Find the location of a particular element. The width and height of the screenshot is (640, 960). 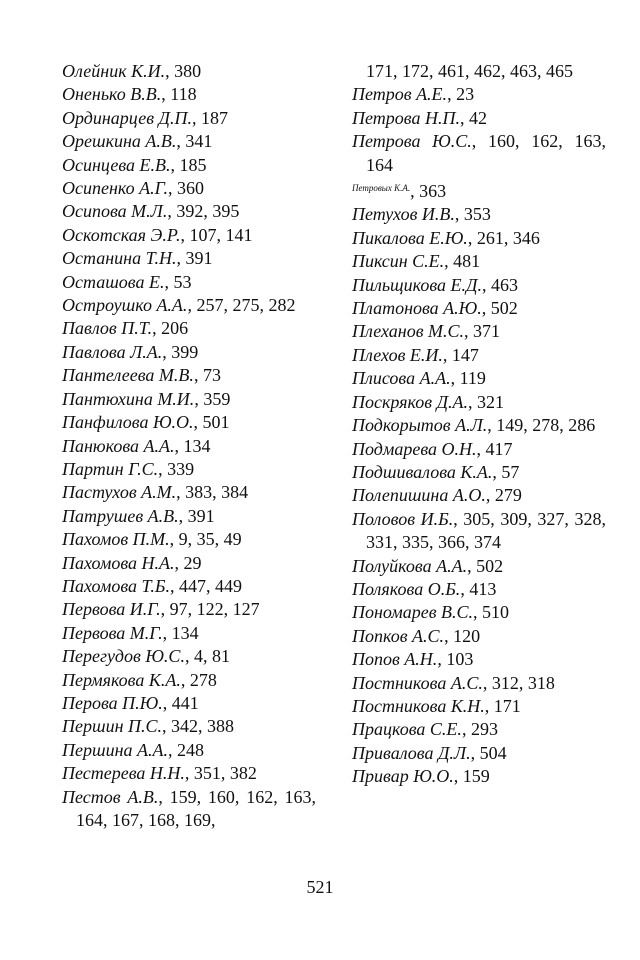

entry-name: Подшивалова К.А. is located at coordinates (422, 471).